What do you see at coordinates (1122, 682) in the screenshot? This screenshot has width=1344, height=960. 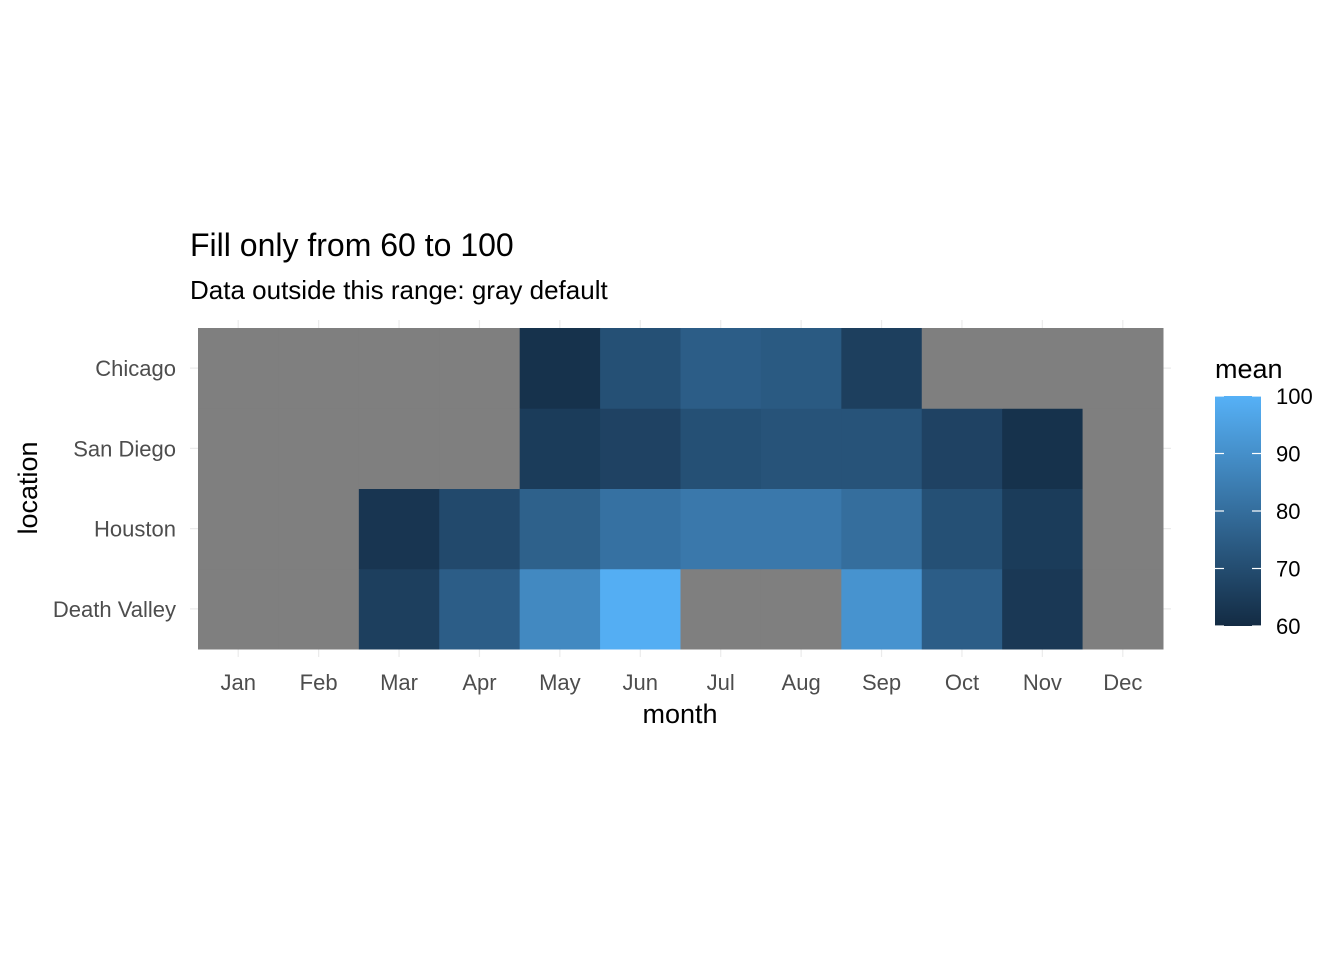 I see `x-tick-label: Dec` at bounding box center [1122, 682].